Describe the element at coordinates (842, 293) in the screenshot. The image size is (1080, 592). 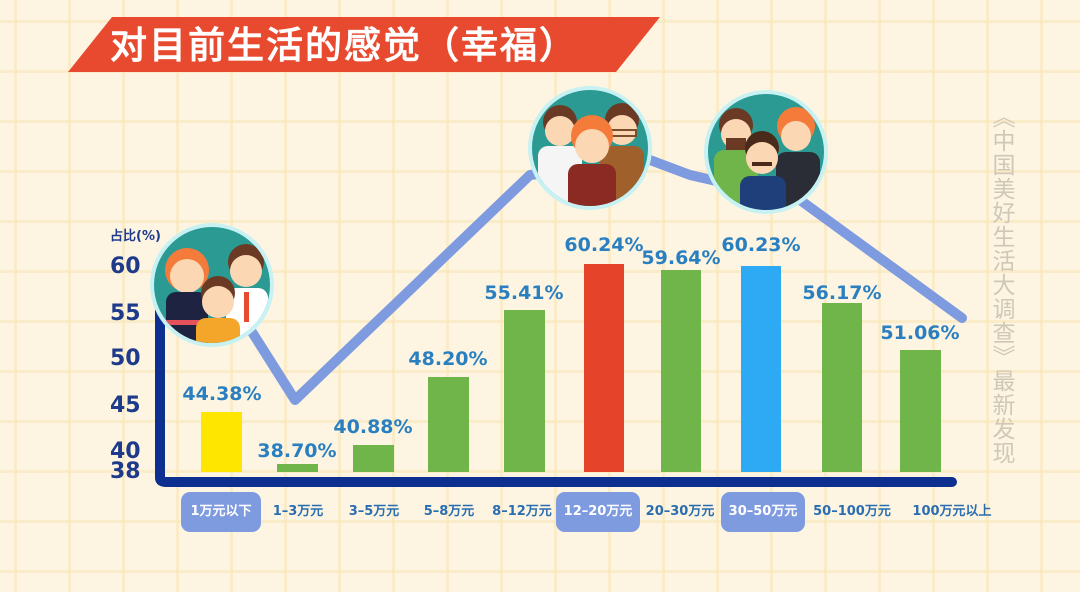
I see `value-label: 56.17%` at that location.